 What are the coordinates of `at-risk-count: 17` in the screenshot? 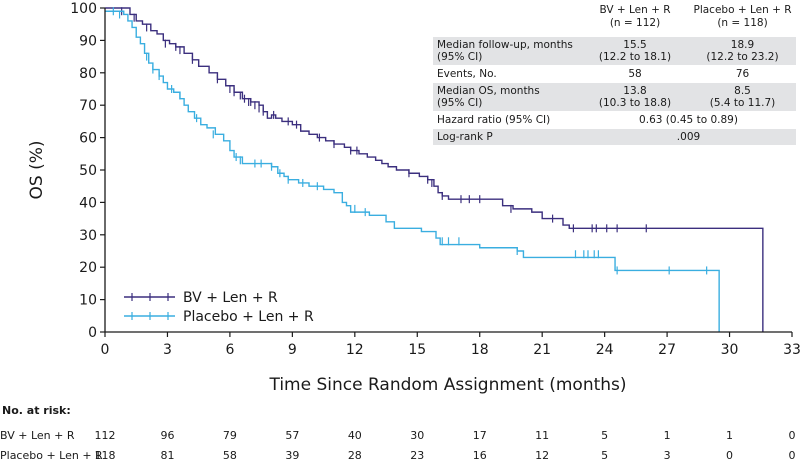 It's located at (479, 435).